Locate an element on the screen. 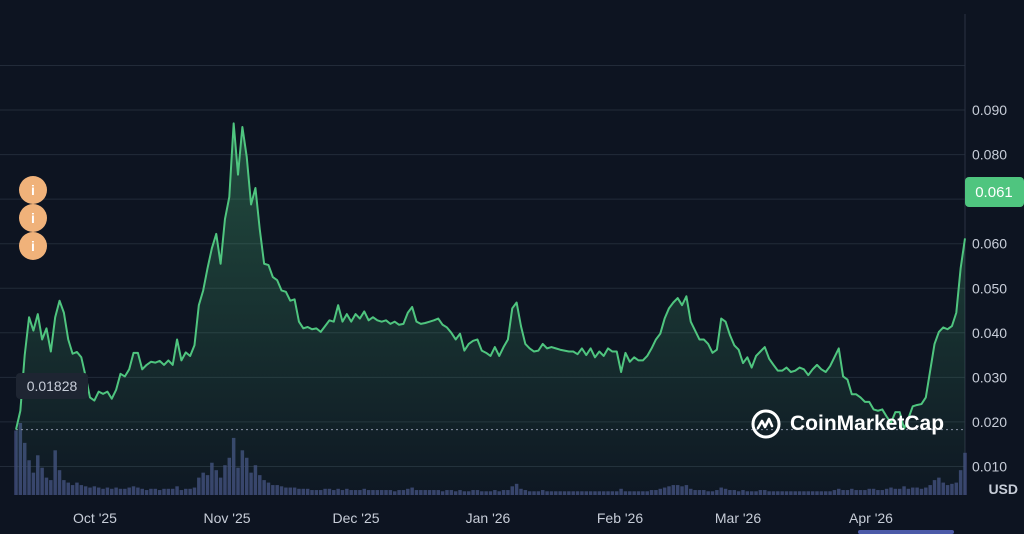 Image resolution: width=1024 pixels, height=534 pixels. x-tick-label: Apr '26 is located at coordinates (871, 518).